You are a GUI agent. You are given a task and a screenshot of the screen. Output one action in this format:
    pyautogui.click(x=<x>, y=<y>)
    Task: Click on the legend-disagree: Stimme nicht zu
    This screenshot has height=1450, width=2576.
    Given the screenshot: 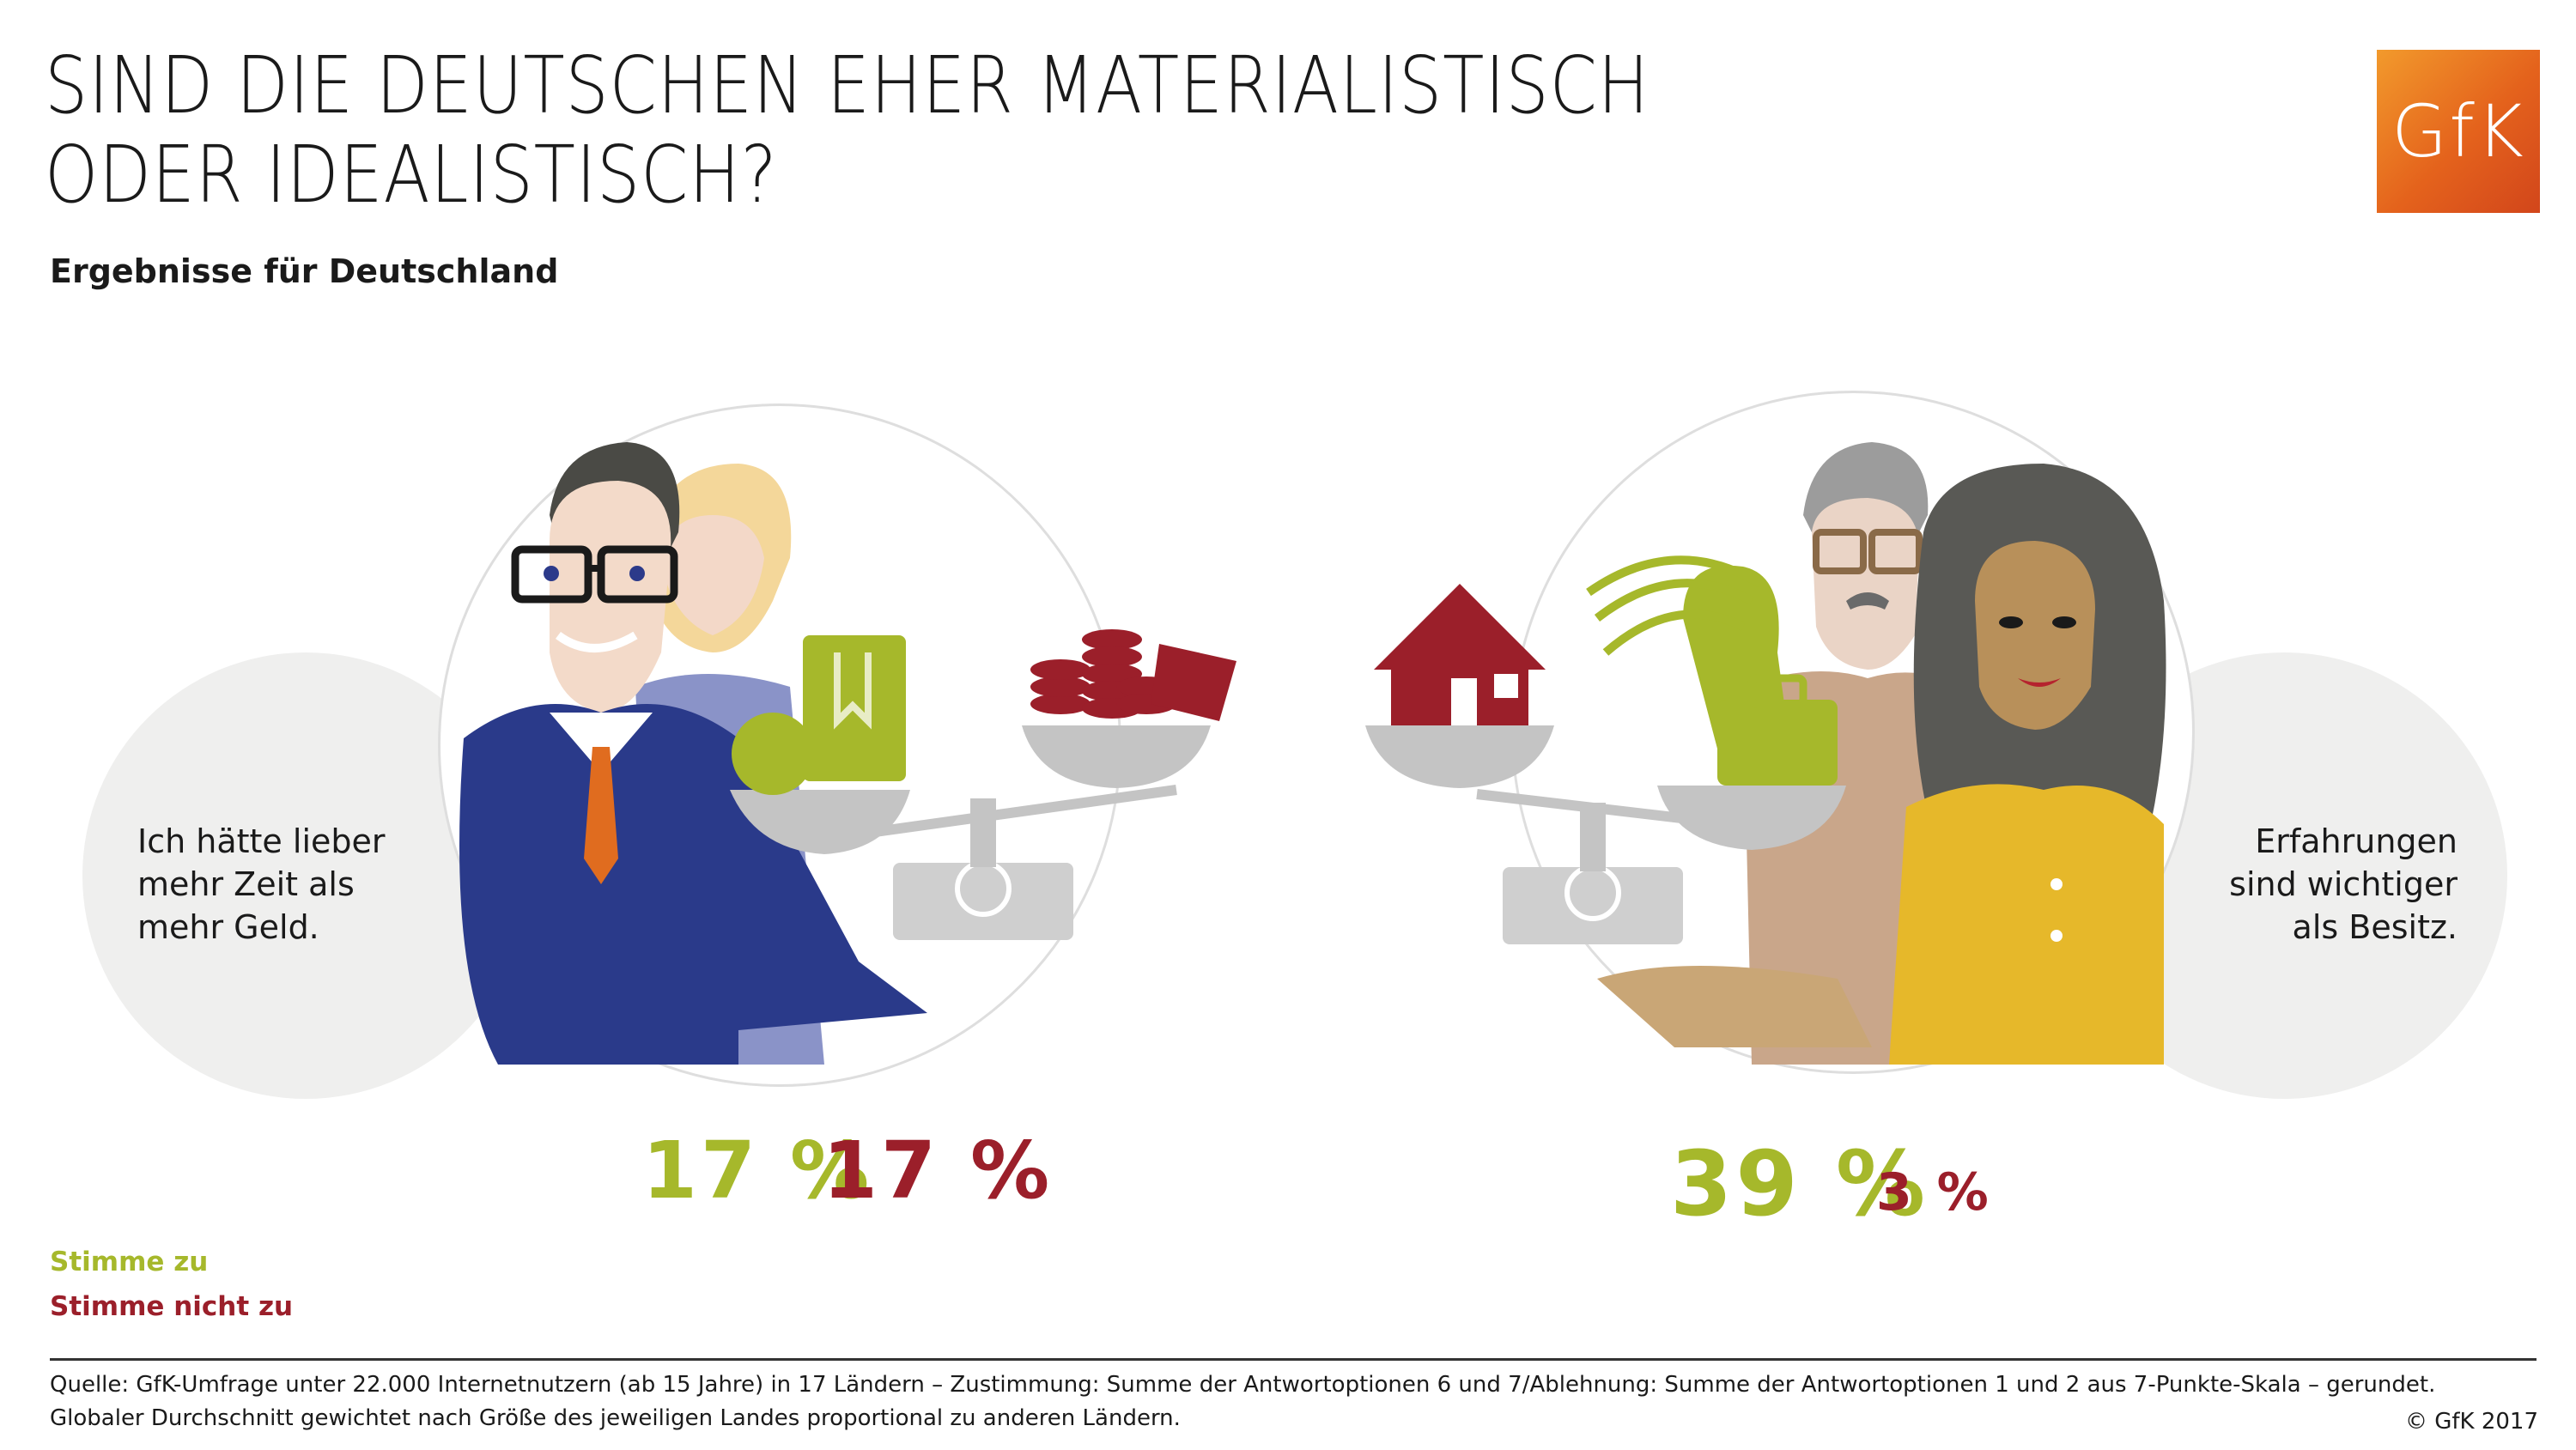 What is the action you would take?
    pyautogui.click(x=172, y=1306)
    